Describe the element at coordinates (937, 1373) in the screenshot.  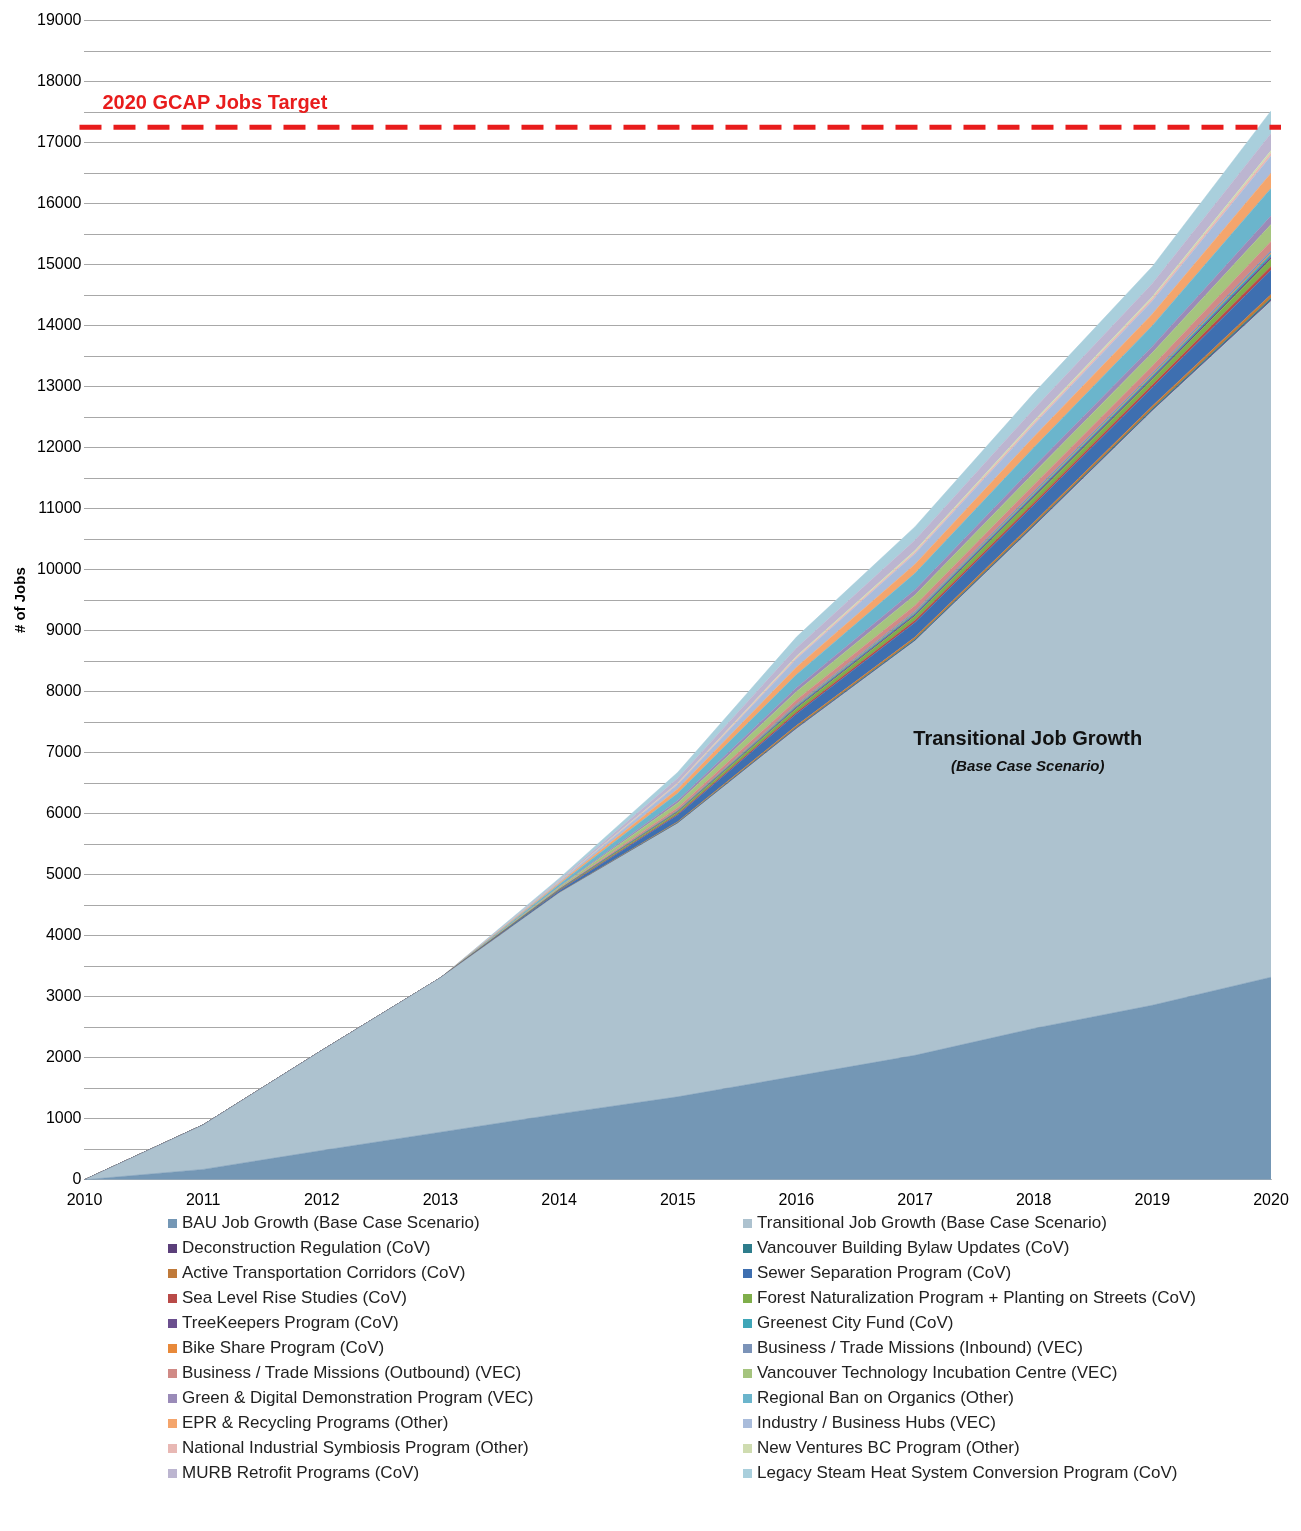
I see `legend-label: Vancouver Technology Incubation Centre (VEC)` at that location.